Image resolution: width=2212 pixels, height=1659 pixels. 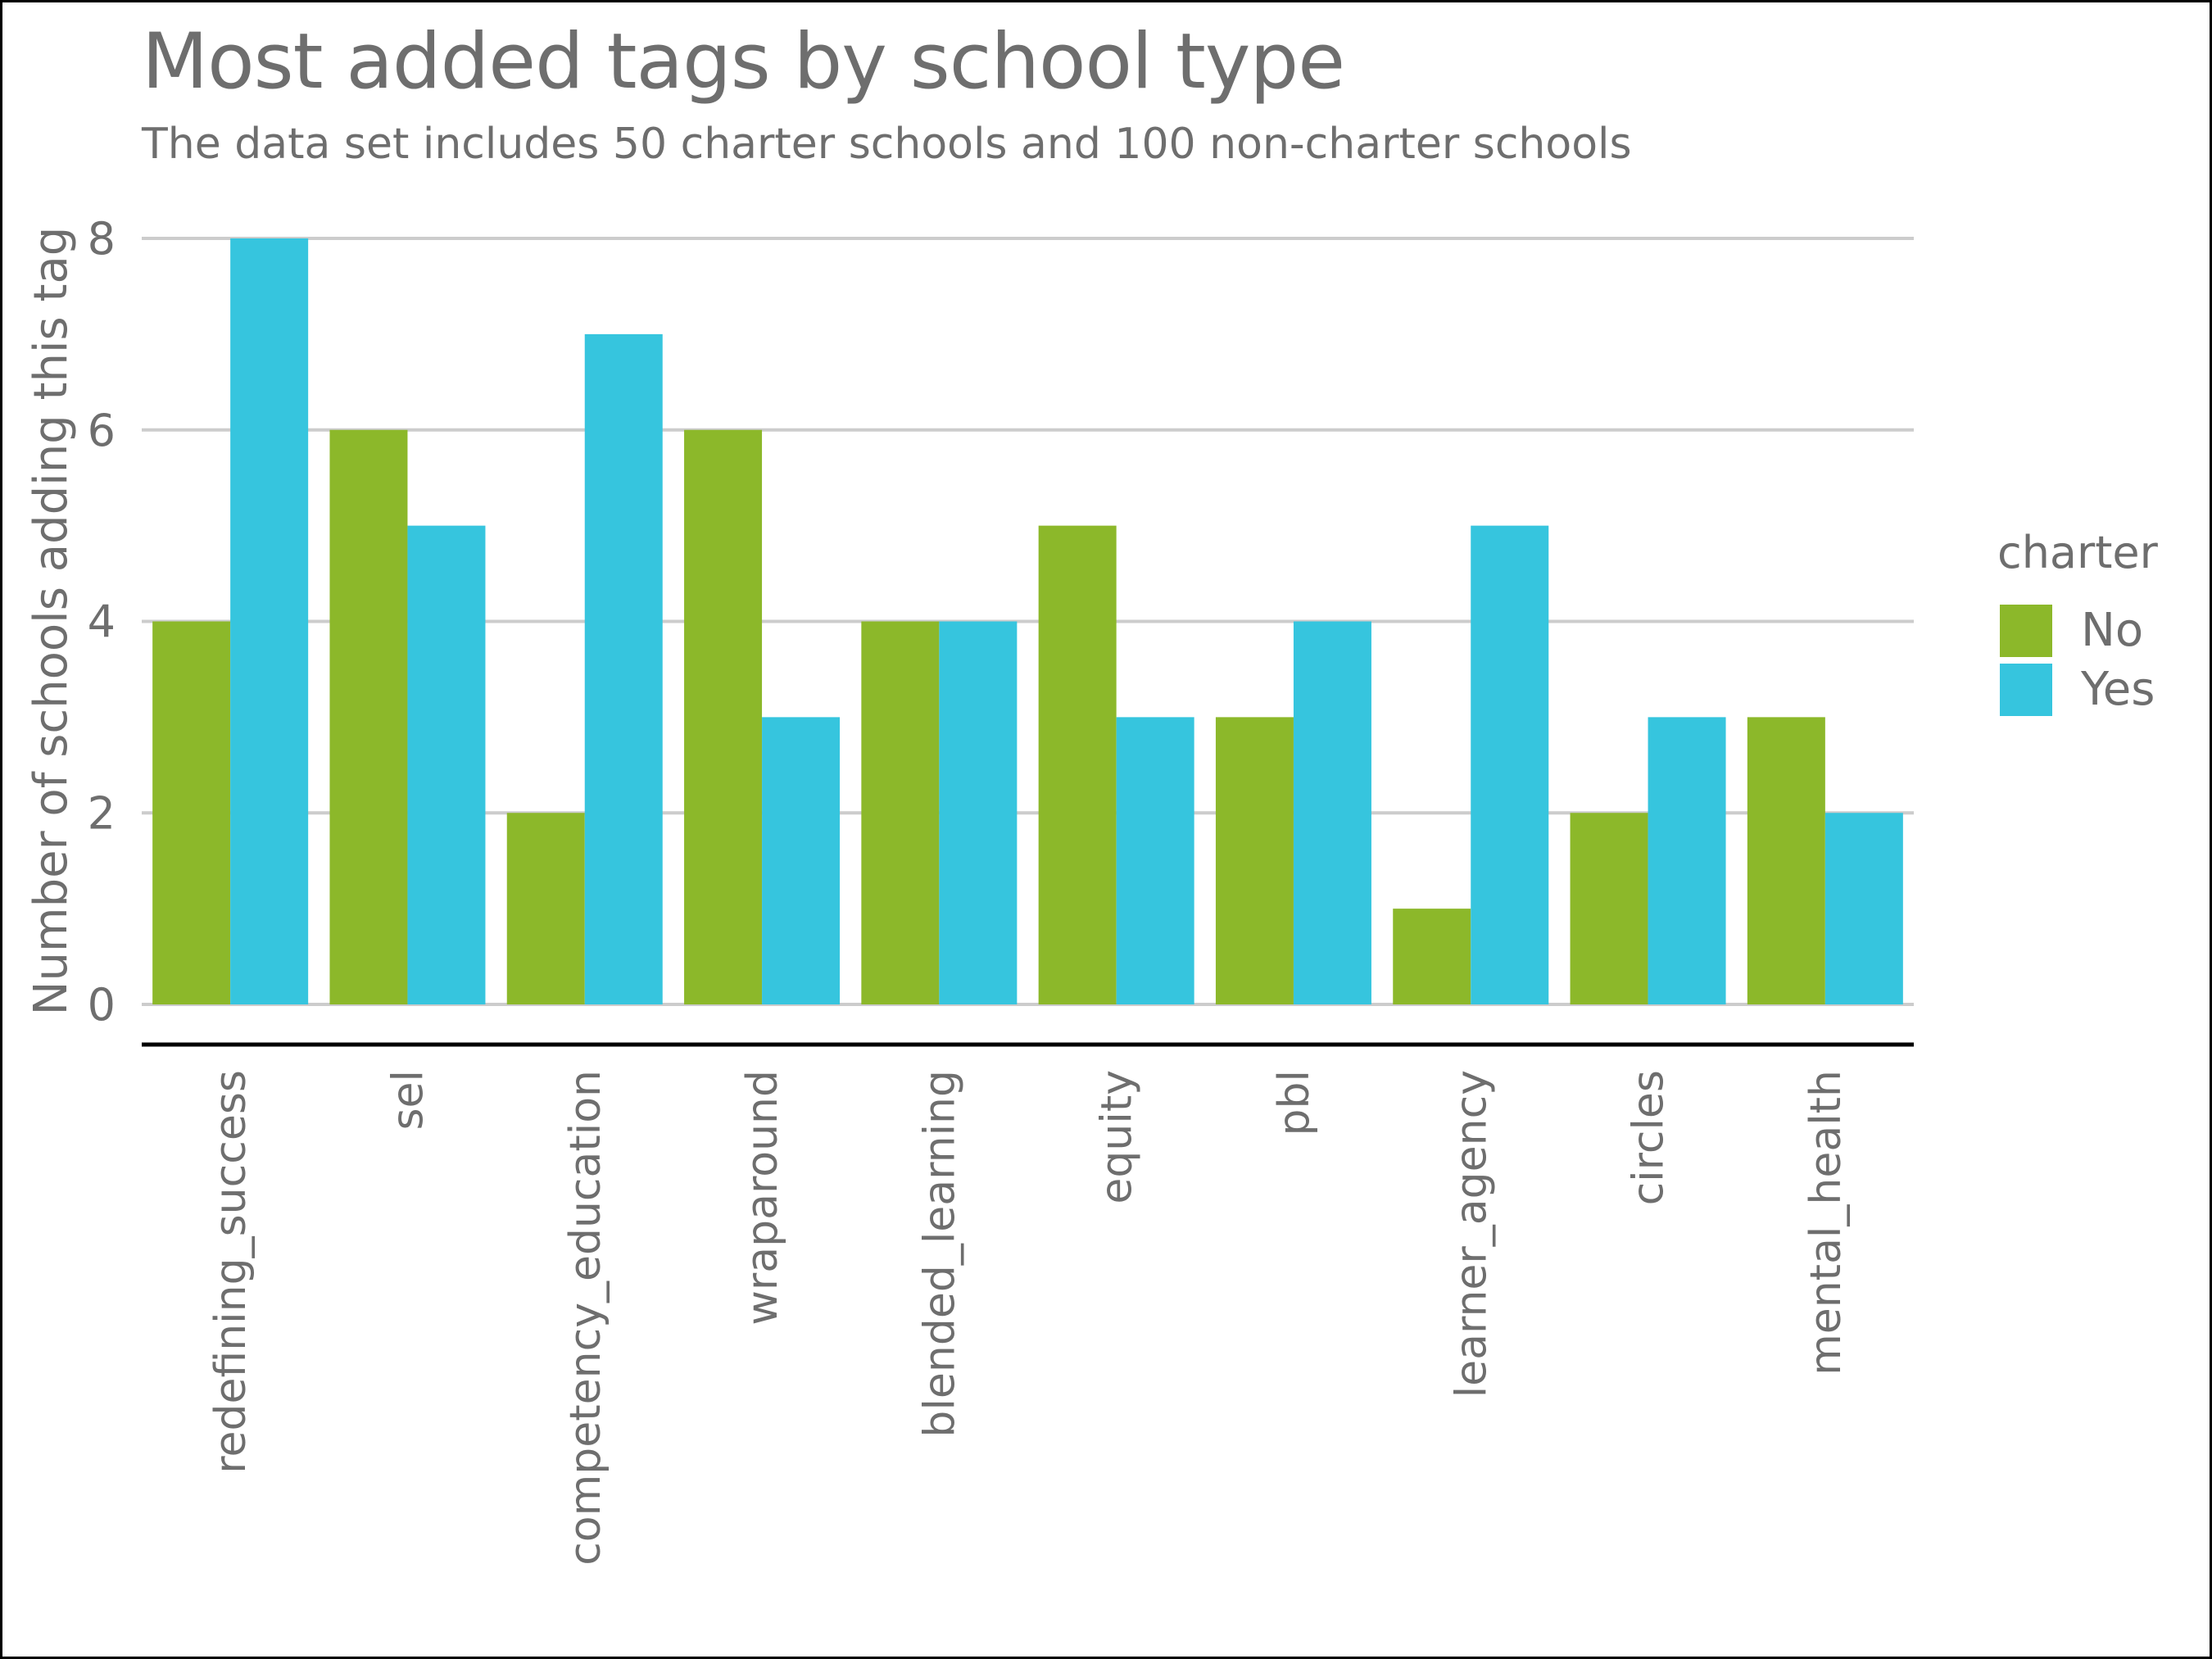 I want to click on x-tick-label: circles, so click(x=1649, y=1137).